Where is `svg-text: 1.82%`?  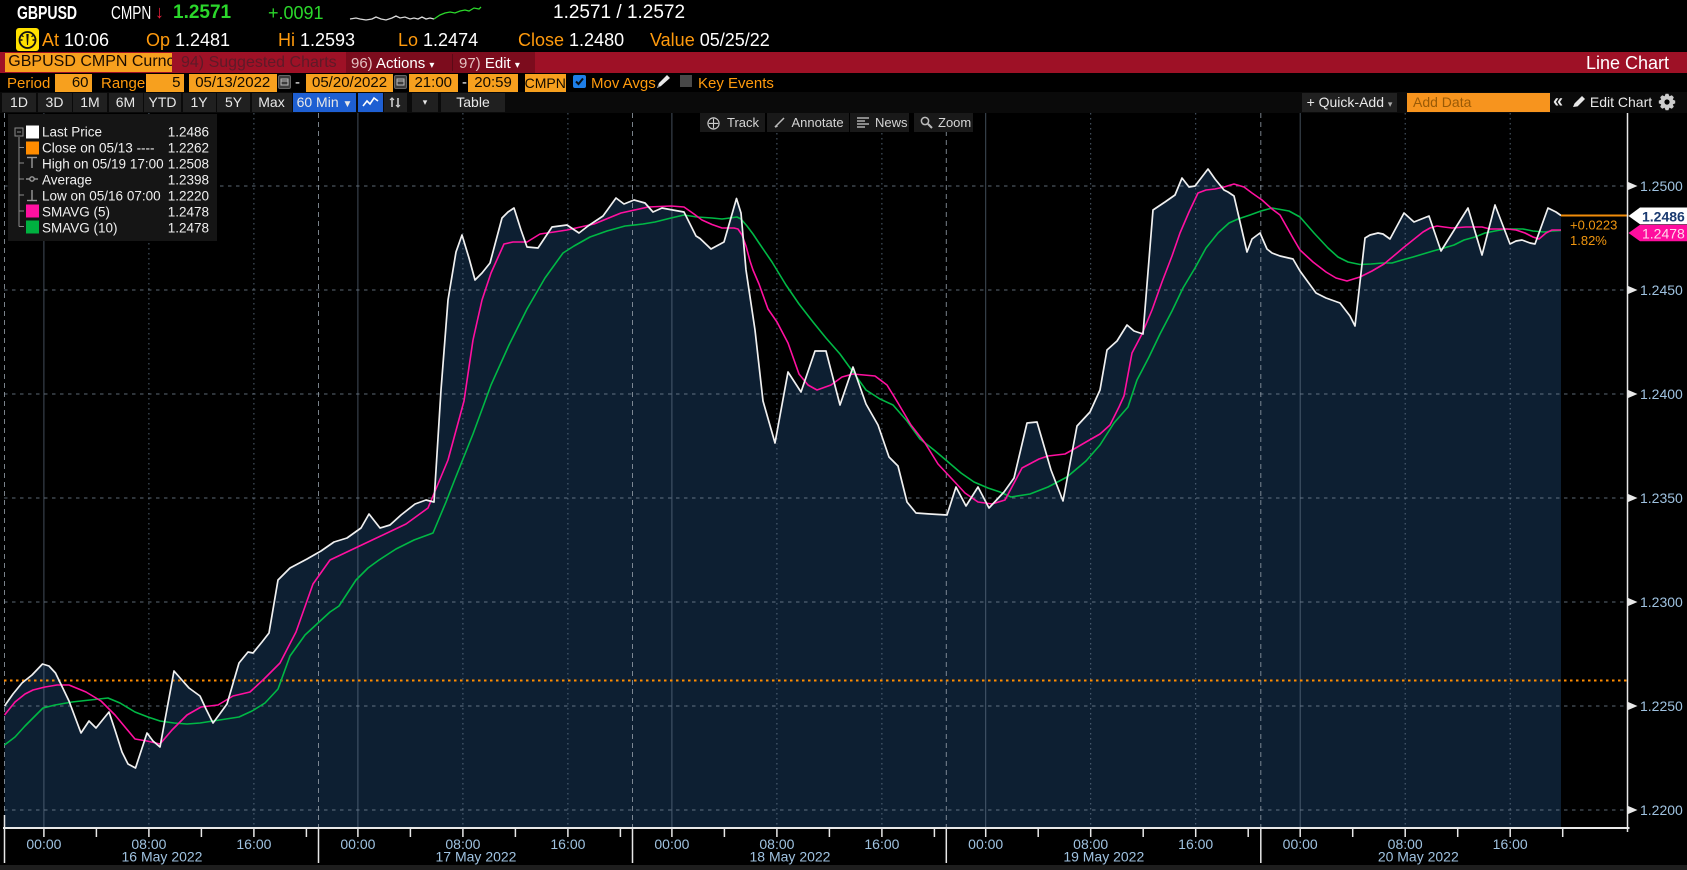 svg-text: 1.82% is located at coordinates (1588, 240).